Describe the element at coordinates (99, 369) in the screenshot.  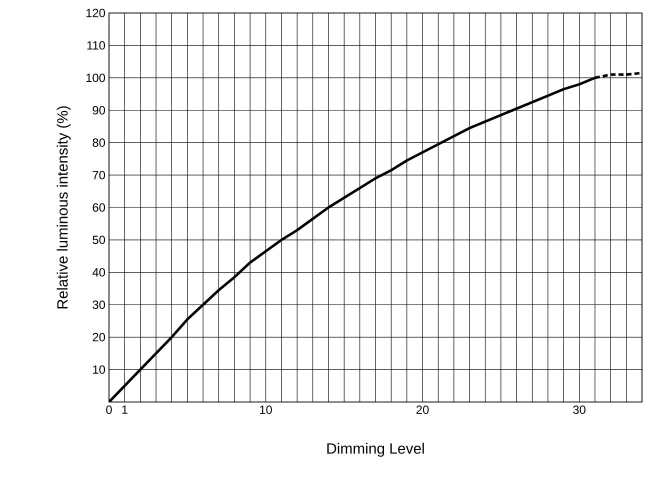
I see `y-tick-label: 10` at that location.